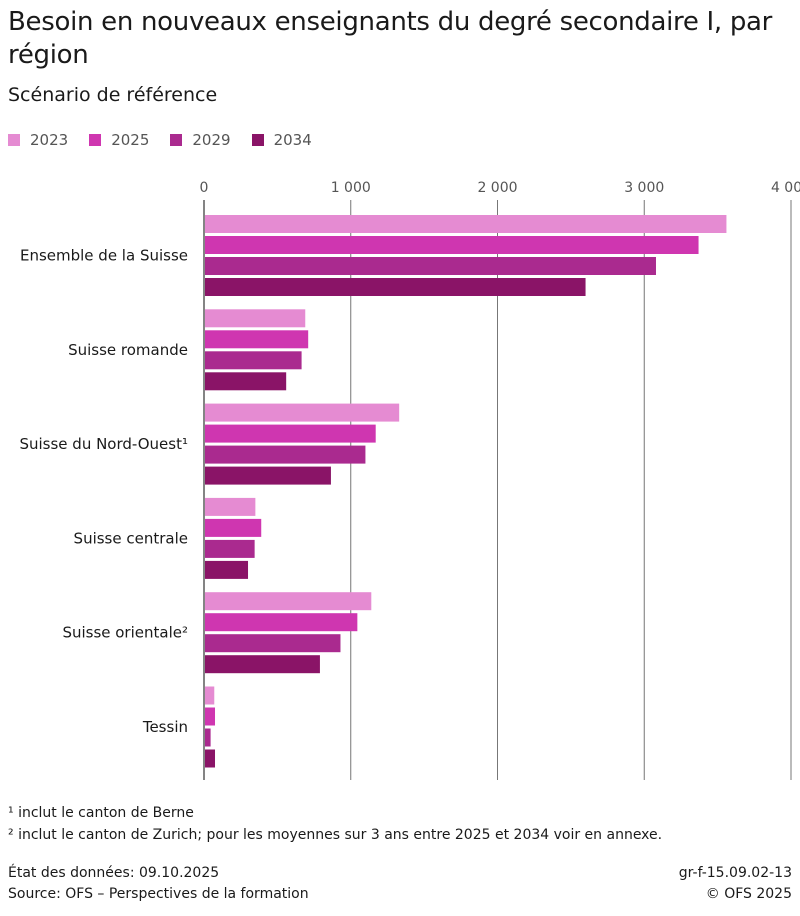  What do you see at coordinates (735, 884) in the screenshot?
I see `footer-right: gr-f-15.09.02-13 © OFS 2025` at bounding box center [735, 884].